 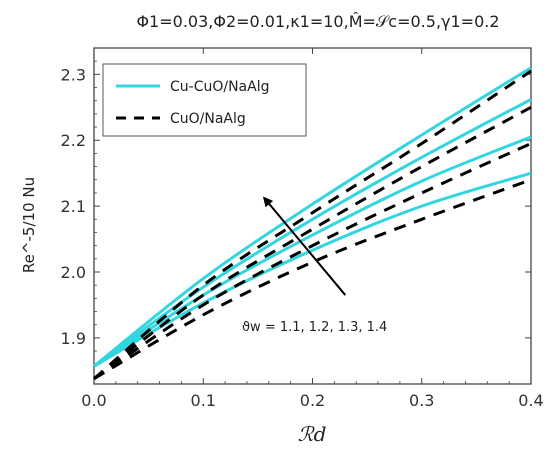 What do you see at coordinates (73, 338) in the screenshot?
I see `y-tick-label: 1.9` at bounding box center [73, 338].